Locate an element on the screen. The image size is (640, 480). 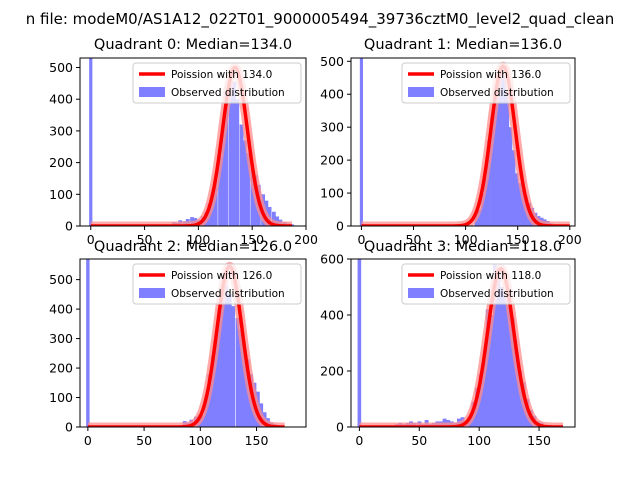
x-tick-label: 200 is located at coordinates (306, 239).